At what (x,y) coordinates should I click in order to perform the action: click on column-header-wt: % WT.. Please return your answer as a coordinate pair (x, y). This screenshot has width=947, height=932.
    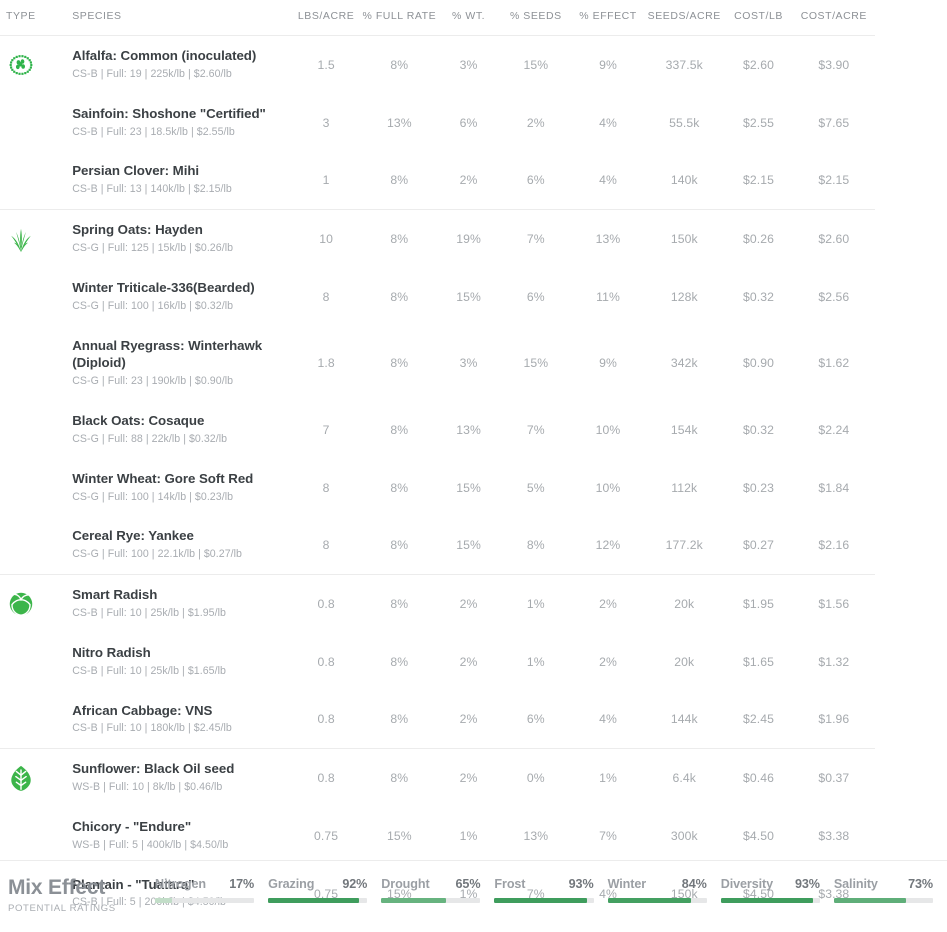
    Looking at the image, I should click on (468, 18).